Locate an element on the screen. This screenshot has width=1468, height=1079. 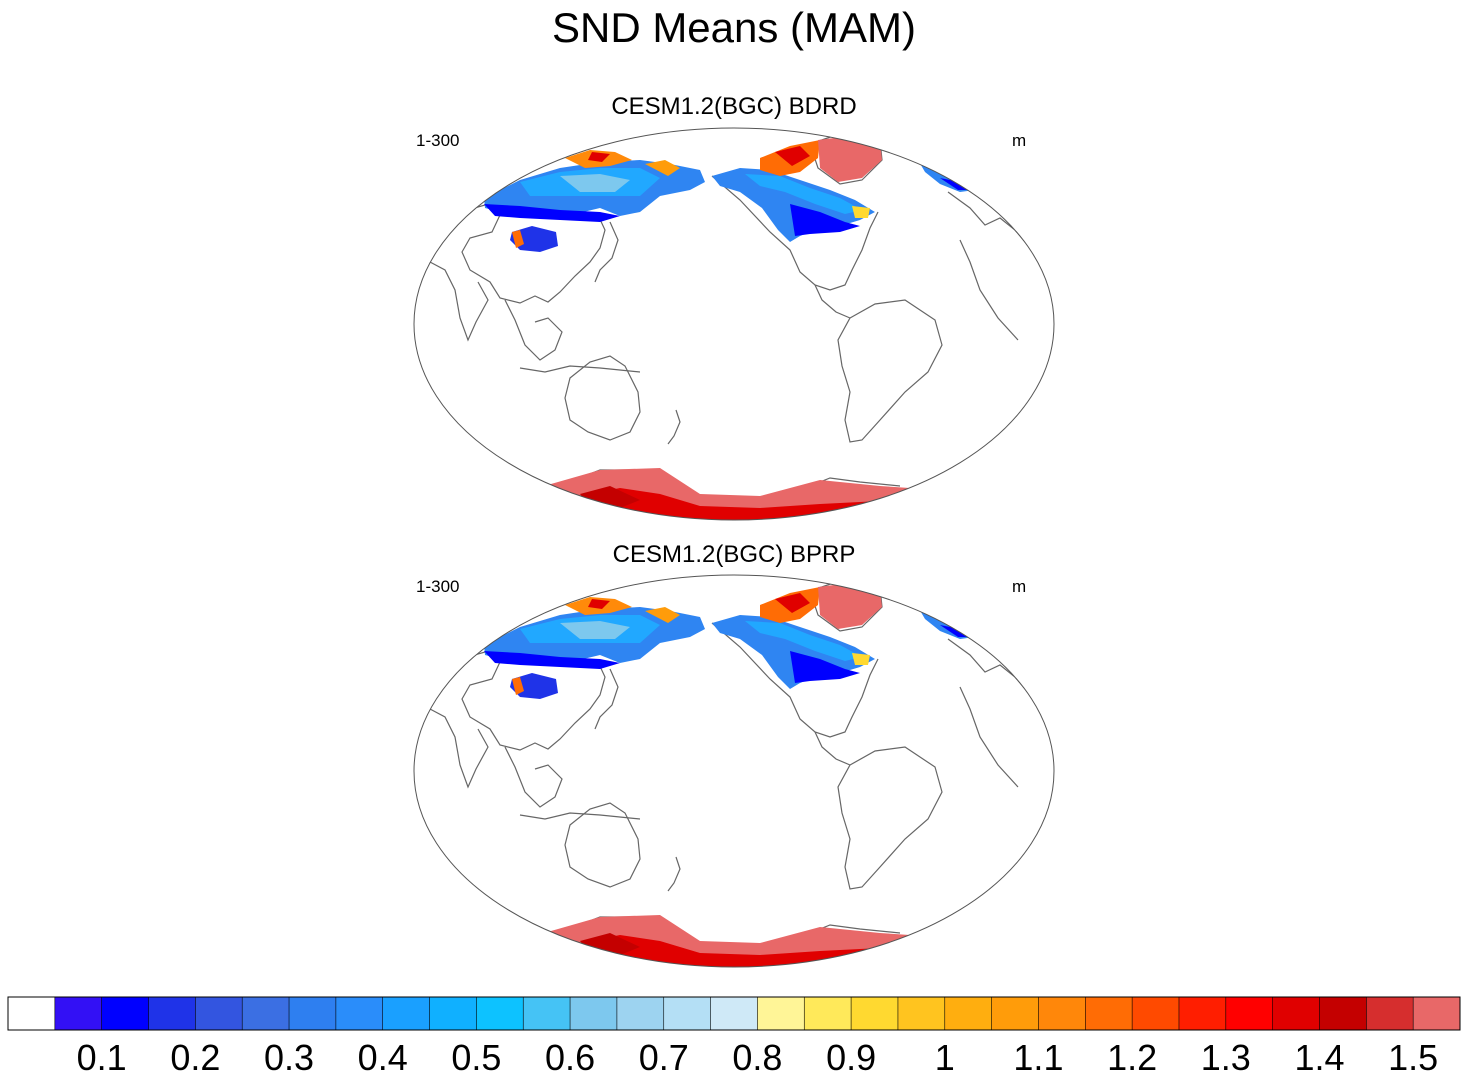
colorbar-tick-label: 1.4 is located at coordinates (1319, 1057).